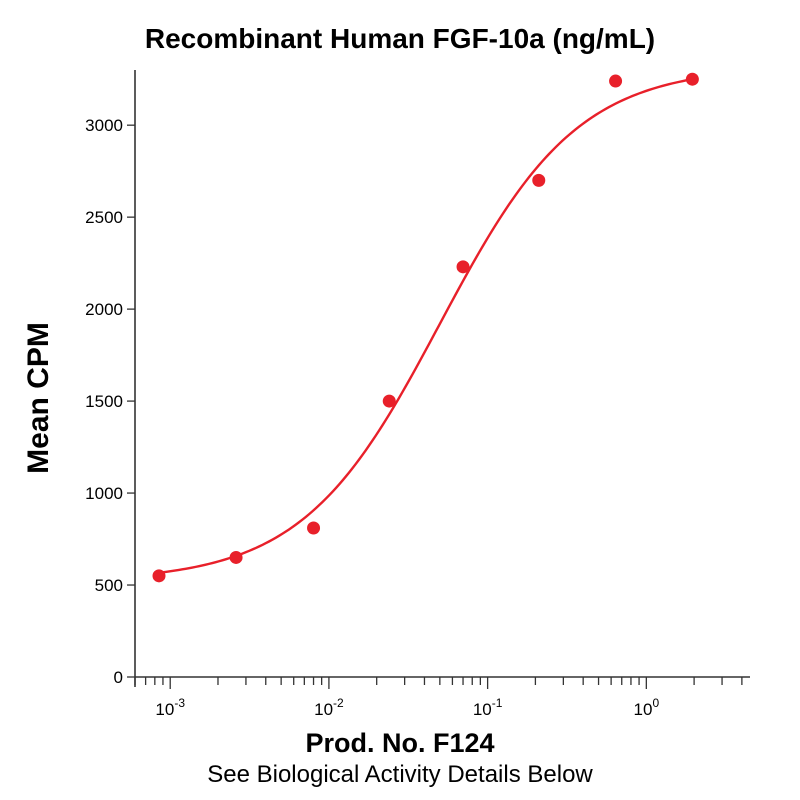 The image size is (800, 800). What do you see at coordinates (104, 493) in the screenshot?
I see `y-tick-label: 1000` at bounding box center [104, 493].